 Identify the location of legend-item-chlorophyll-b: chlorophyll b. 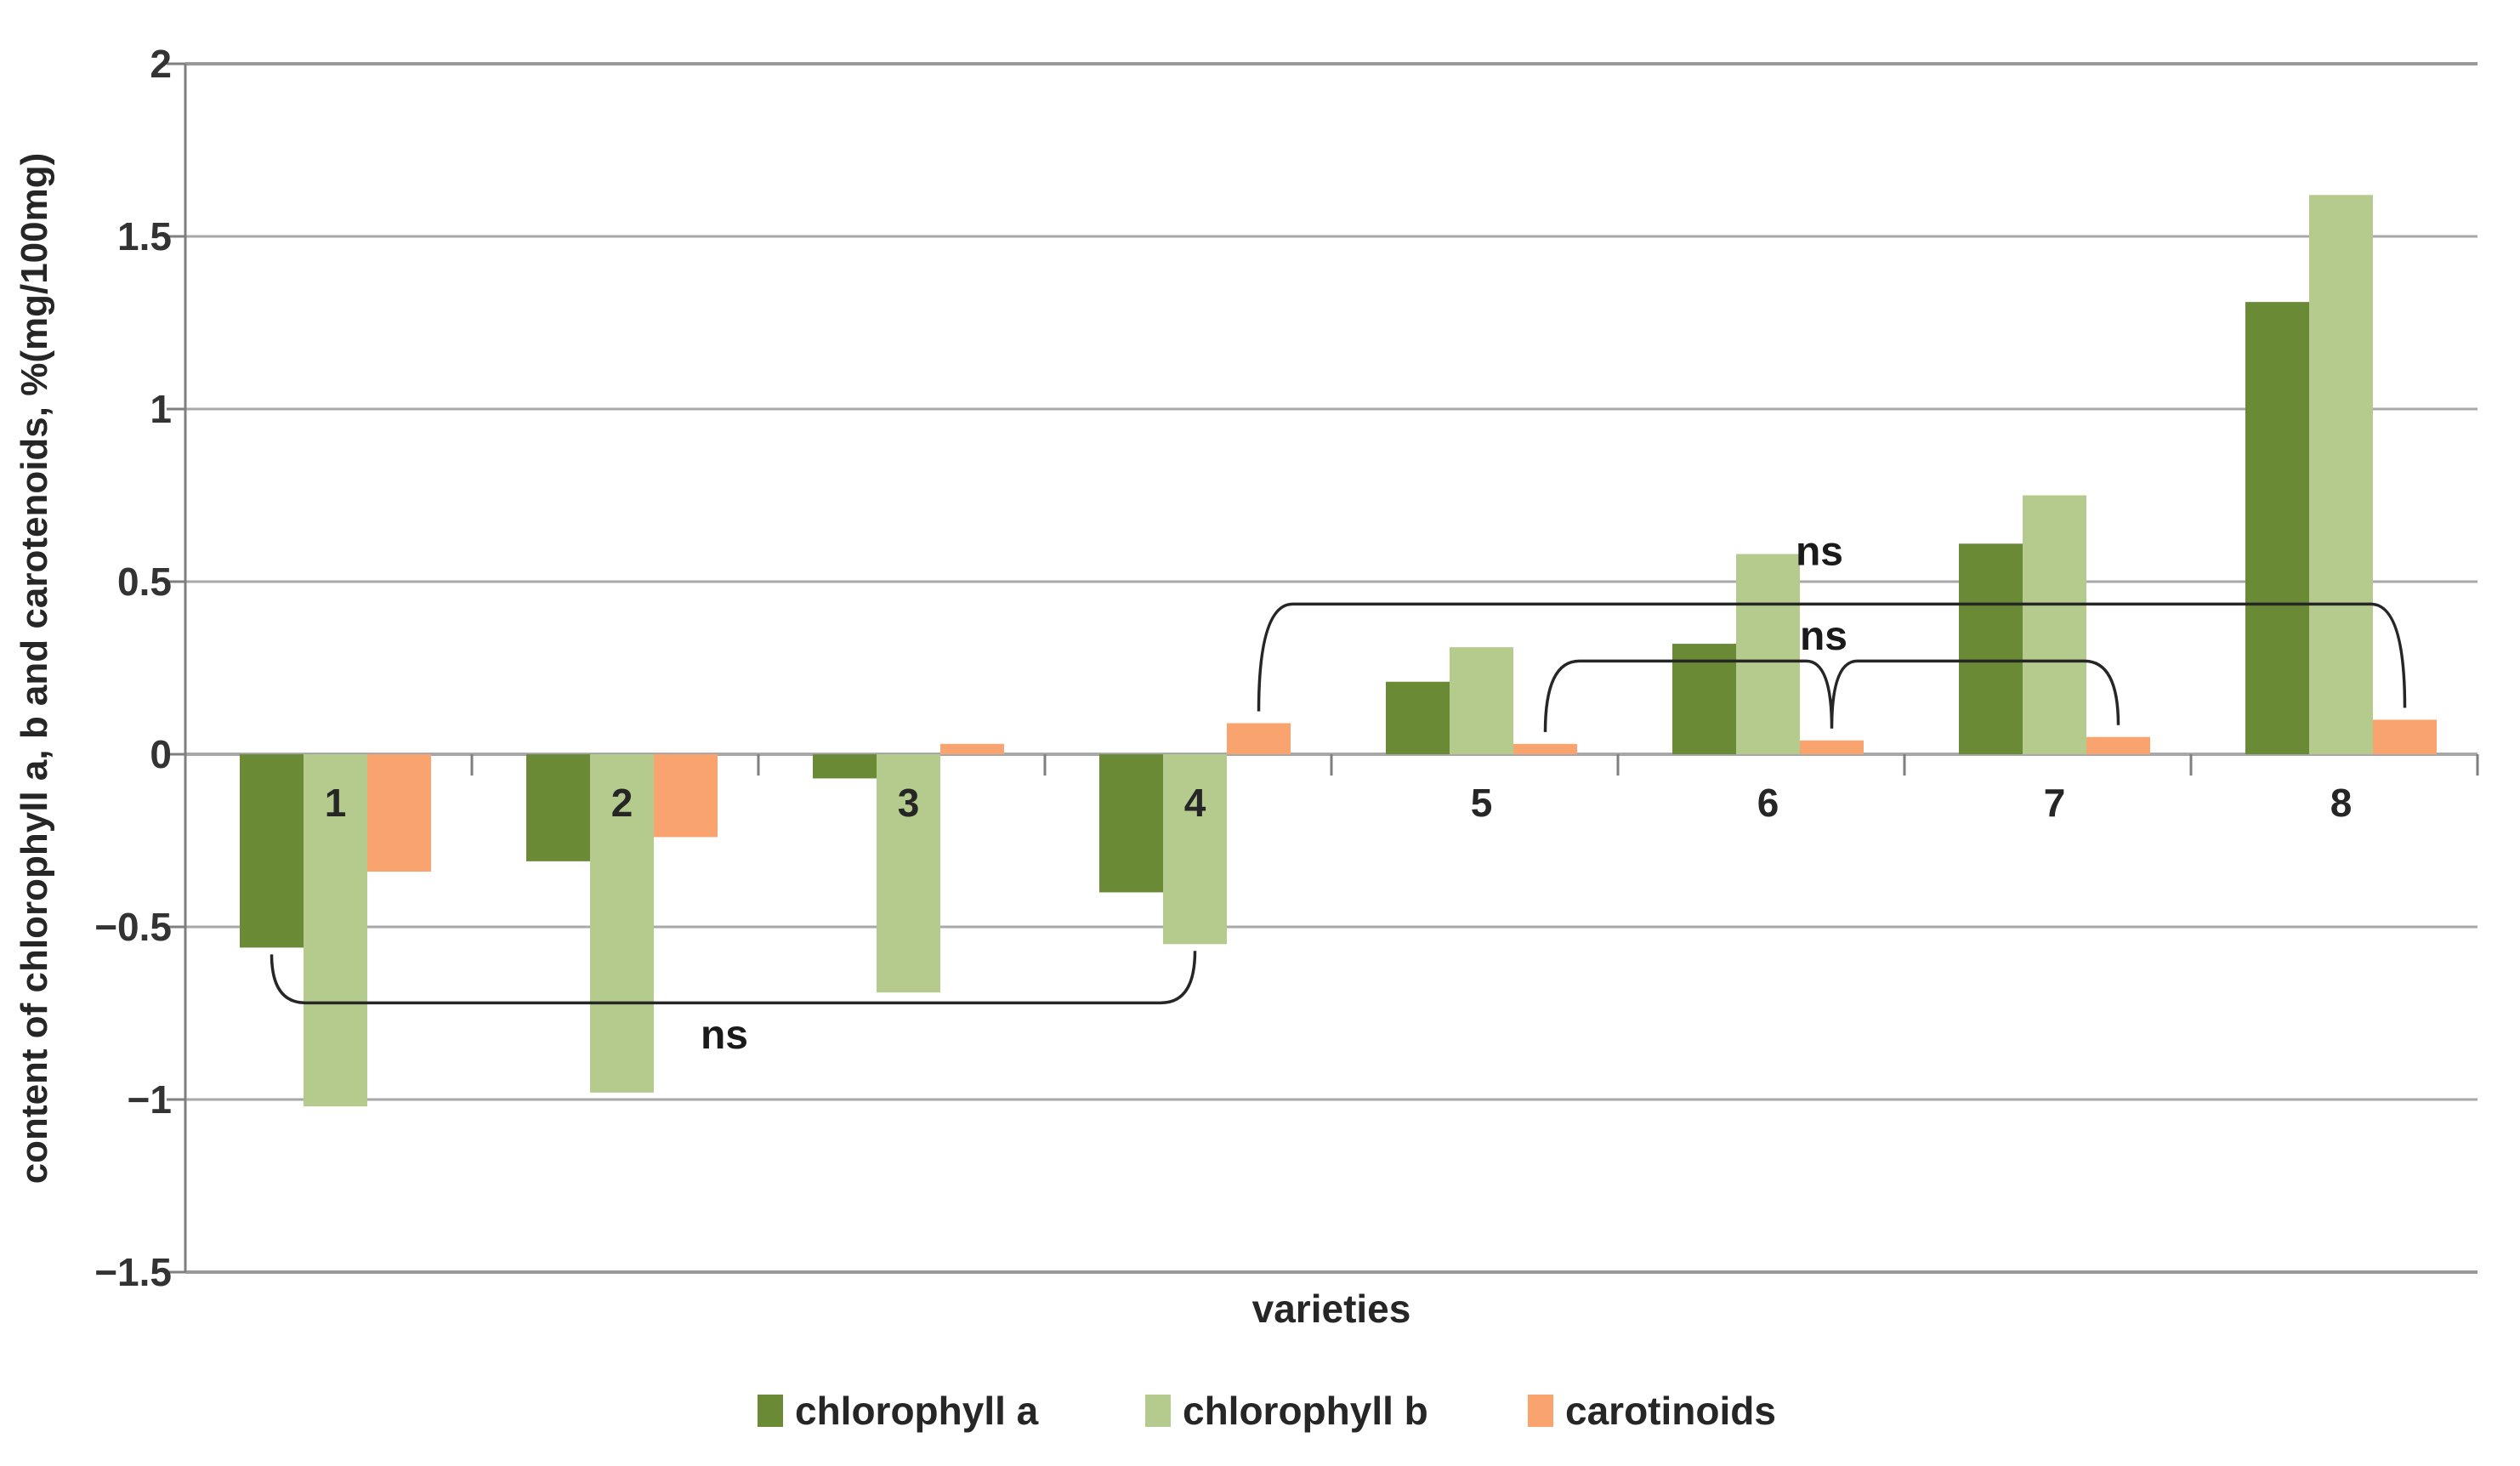
(1286, 1411).